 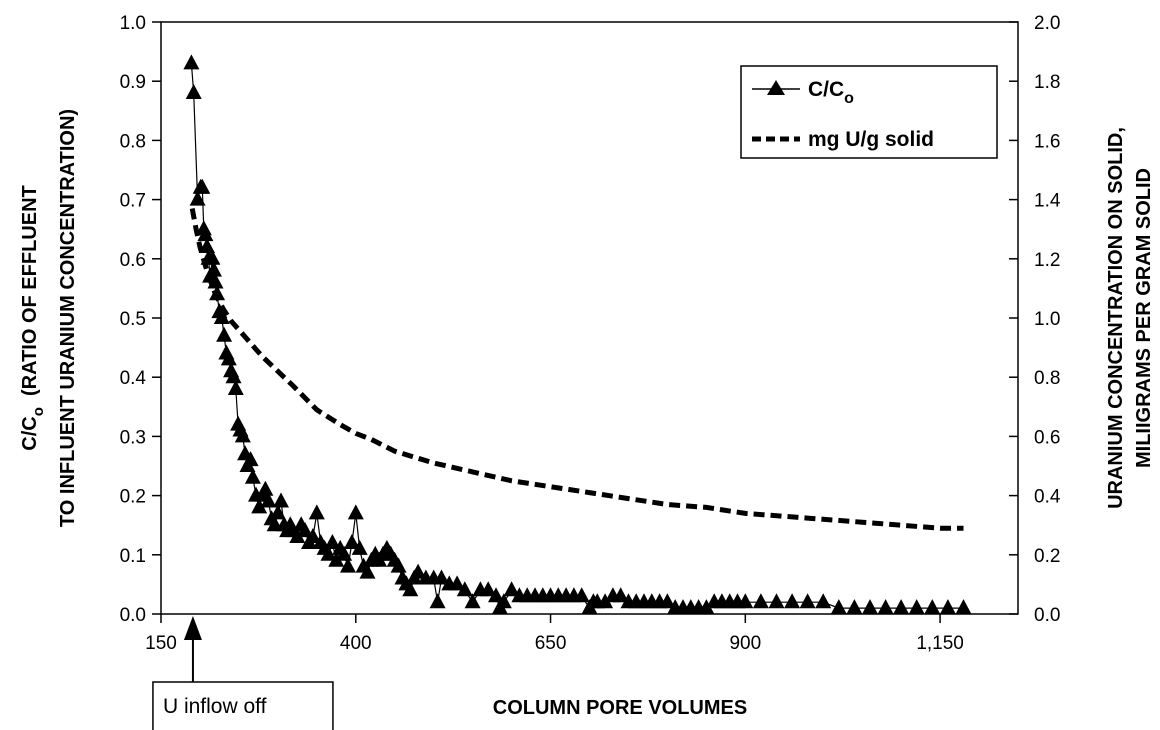 I want to click on y-right-tick-label: 1.4, so click(x=1047, y=201).